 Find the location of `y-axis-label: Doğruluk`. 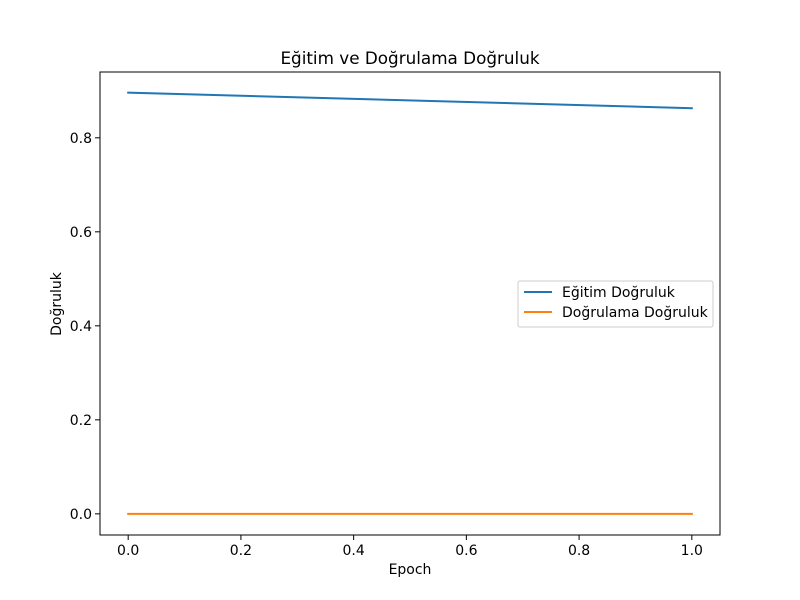

y-axis-label: Doğruluk is located at coordinates (57, 303).